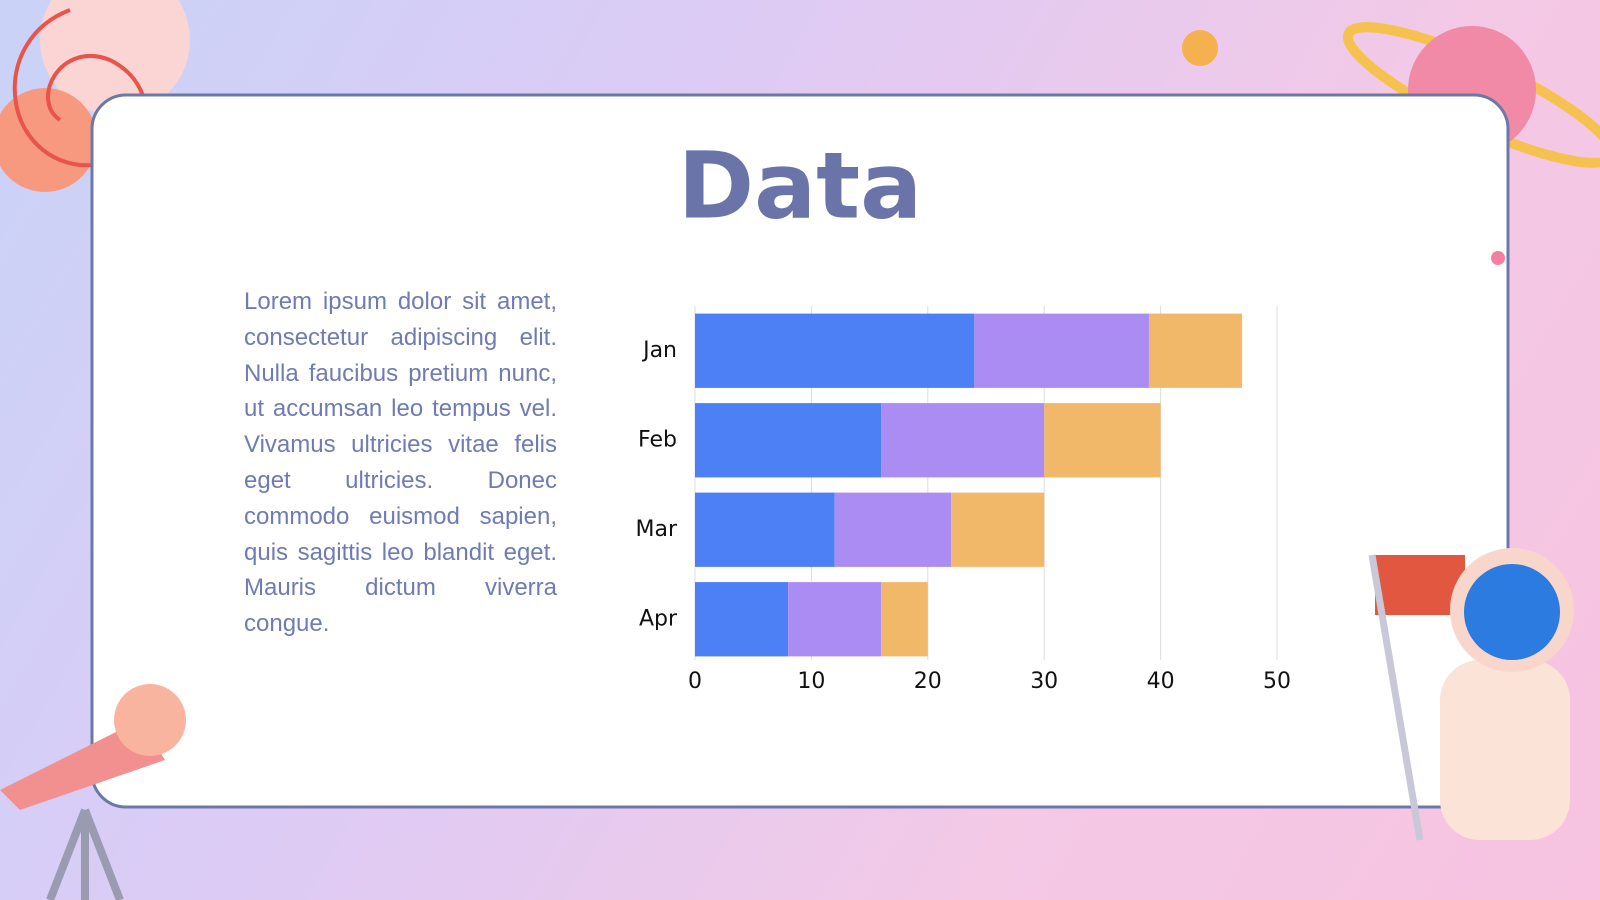 This screenshot has width=1600, height=900. What do you see at coordinates (1420, 585) in the screenshot?
I see `decor-flag` at bounding box center [1420, 585].